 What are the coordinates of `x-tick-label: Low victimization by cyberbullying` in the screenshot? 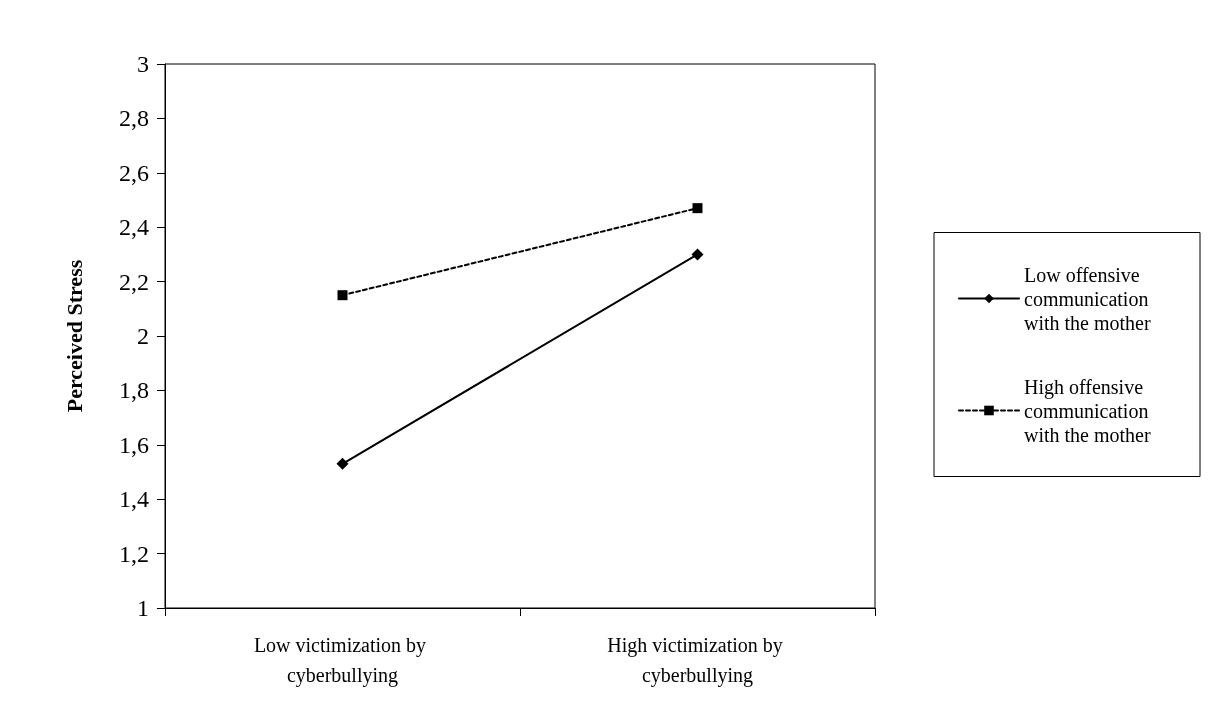 It's located at (342, 660).